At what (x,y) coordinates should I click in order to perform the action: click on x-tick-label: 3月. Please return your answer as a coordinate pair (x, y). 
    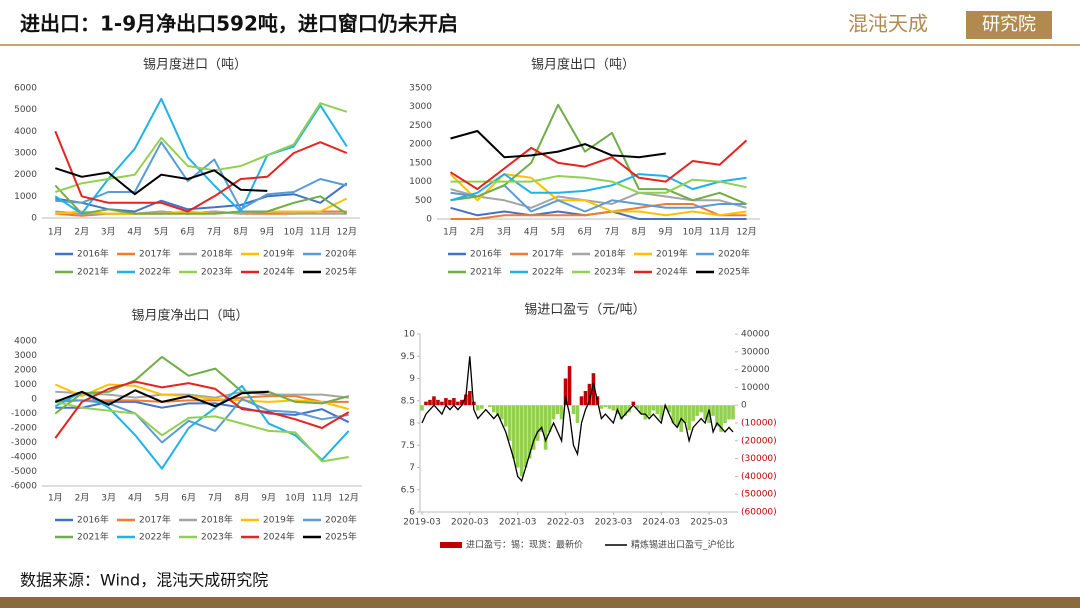
    Looking at the image, I should click on (108, 498).